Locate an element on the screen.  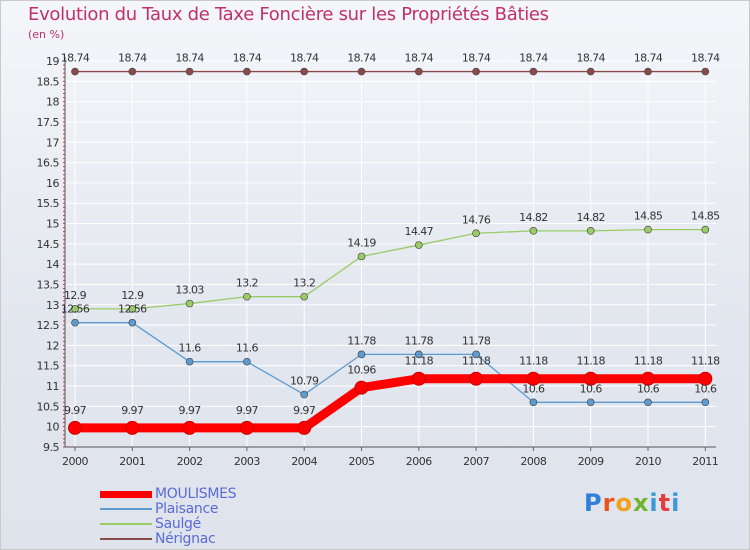
y-tick-label: 16 is located at coordinates (52, 183).